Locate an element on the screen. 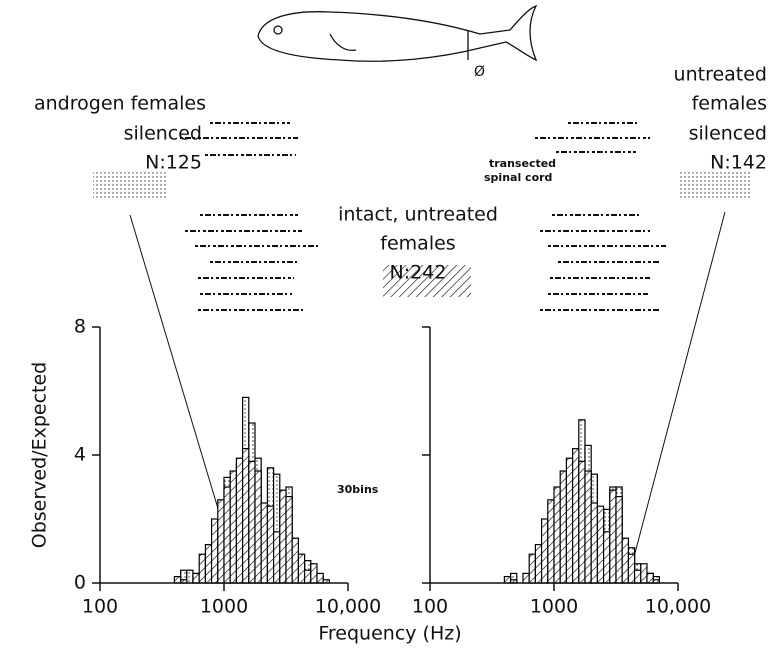 This screenshot has height=648, width=769. x-axis-title: Frequency (Hz) is located at coordinates (389, 634).